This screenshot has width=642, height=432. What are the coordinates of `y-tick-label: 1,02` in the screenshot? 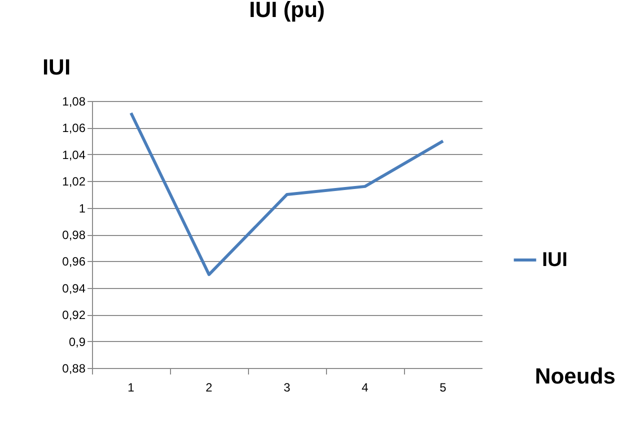 It's located at (74, 181).